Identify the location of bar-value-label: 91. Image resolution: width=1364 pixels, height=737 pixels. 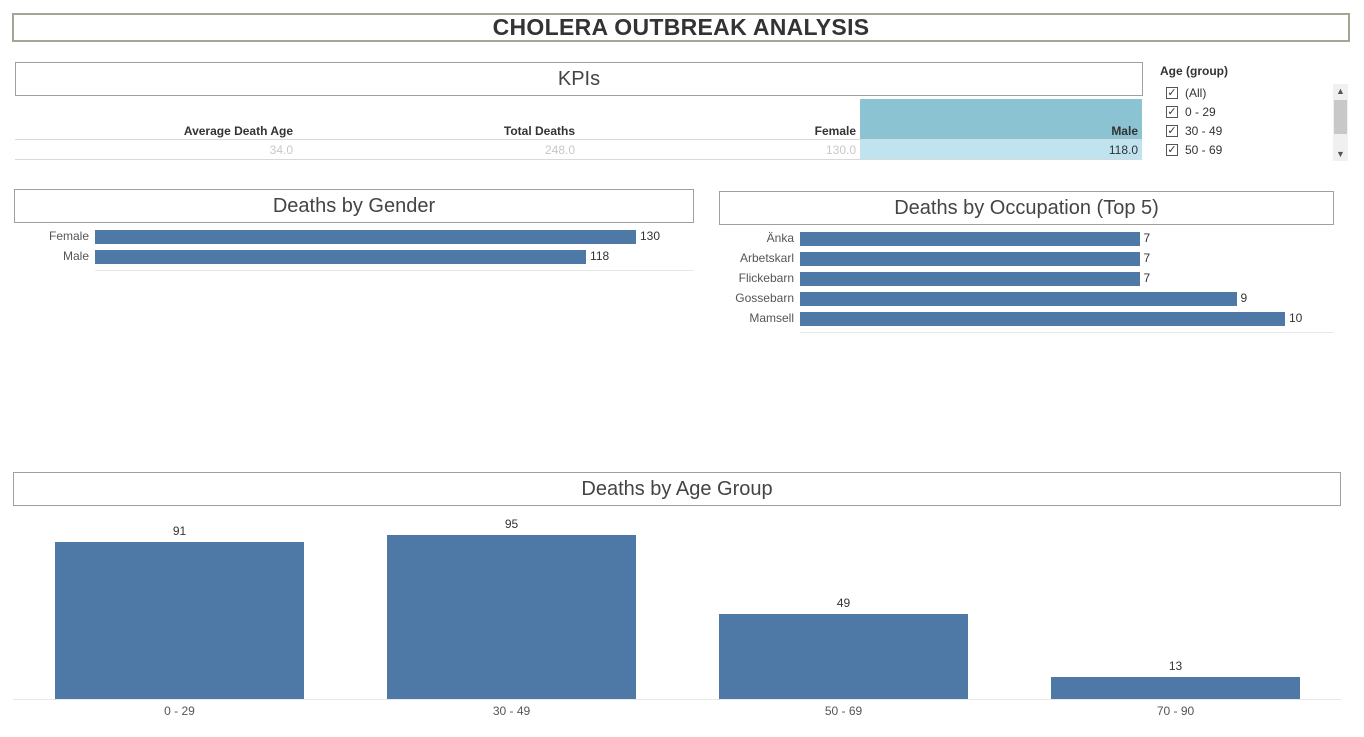
(179, 530).